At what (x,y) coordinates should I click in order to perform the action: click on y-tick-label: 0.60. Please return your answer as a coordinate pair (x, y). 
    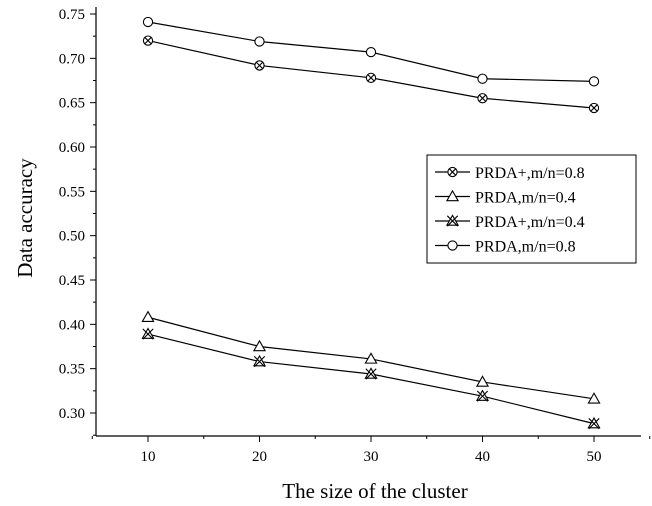
    Looking at the image, I should click on (72, 148).